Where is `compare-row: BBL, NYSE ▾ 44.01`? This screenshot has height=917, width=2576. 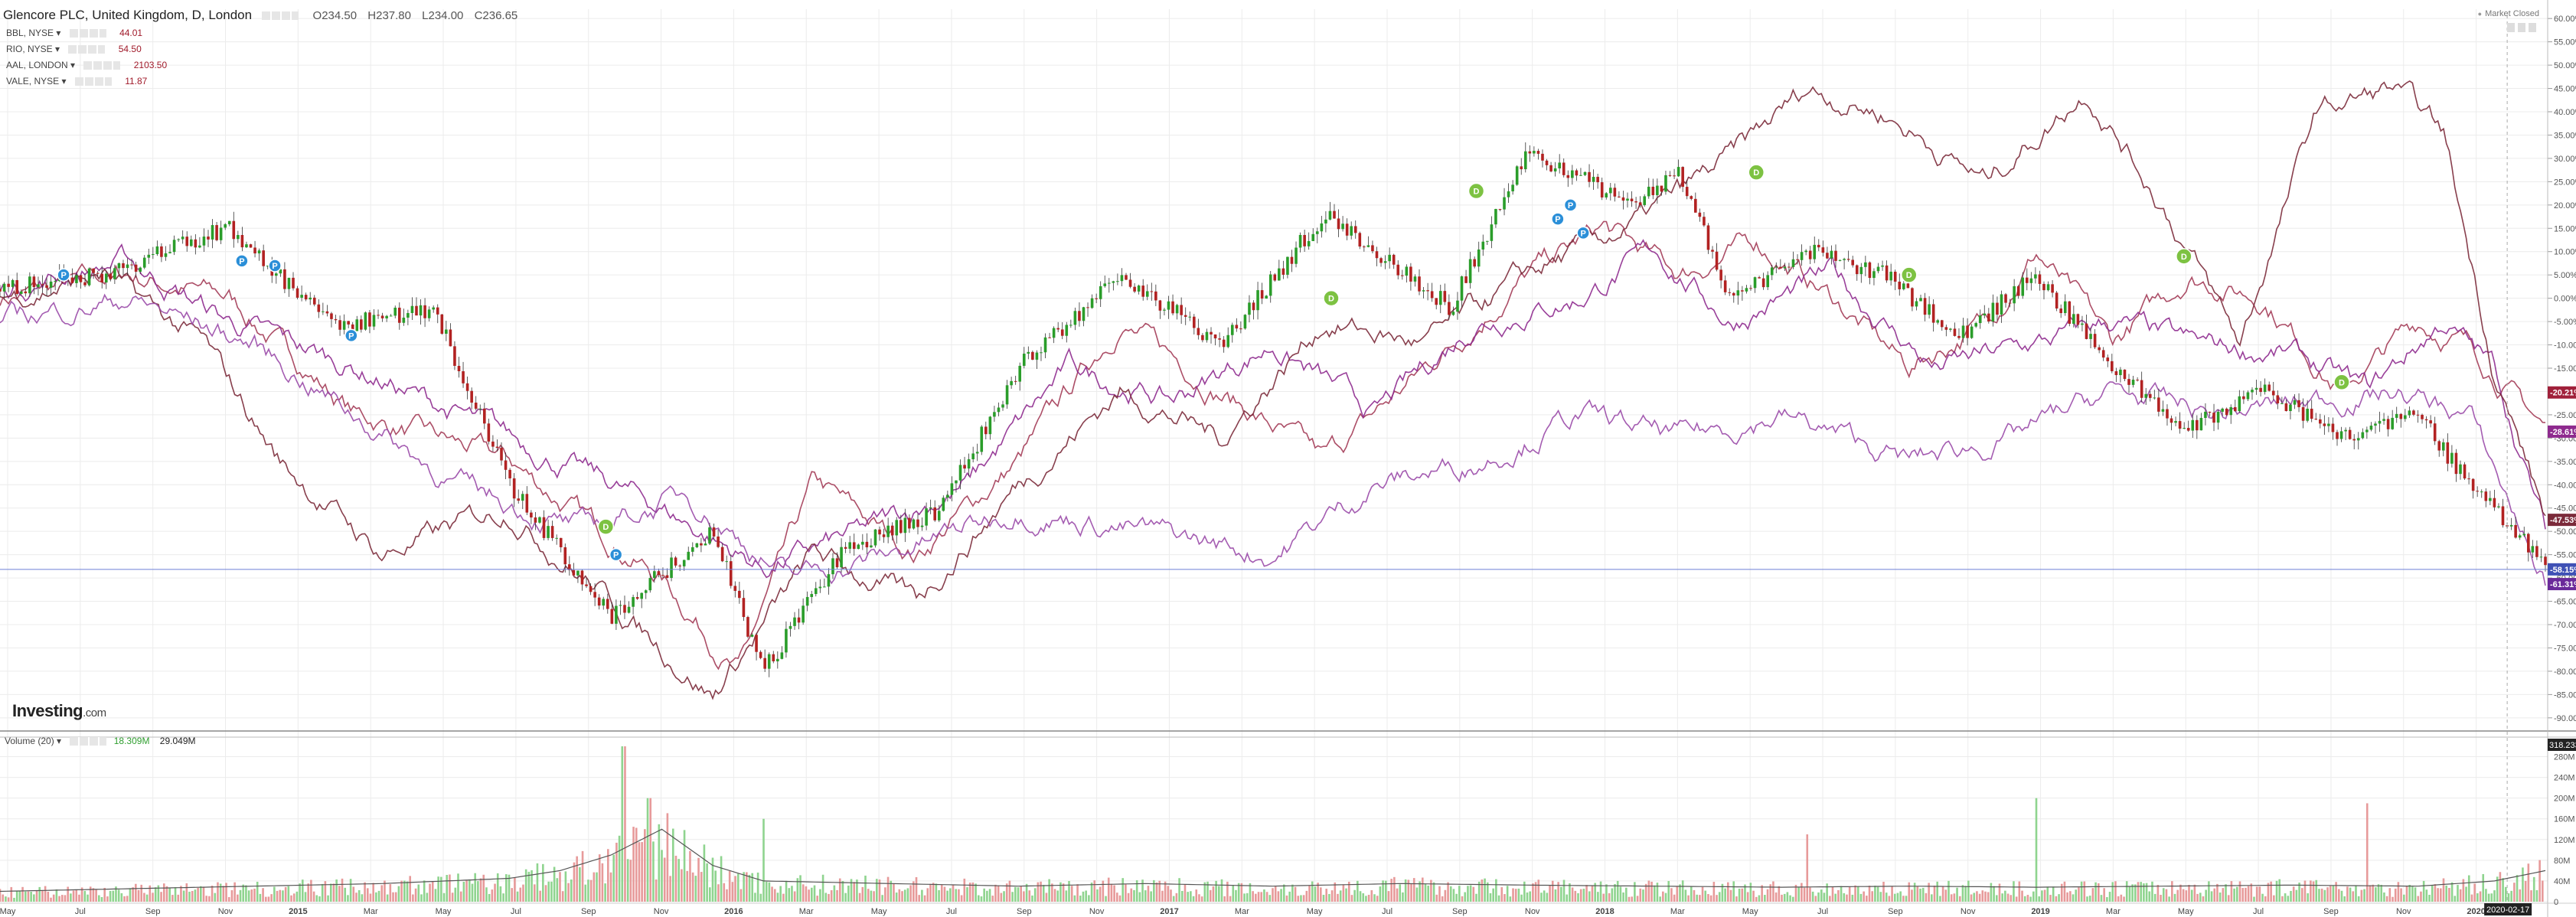 compare-row: BBL, NYSE ▾ 44.01 is located at coordinates (74, 33).